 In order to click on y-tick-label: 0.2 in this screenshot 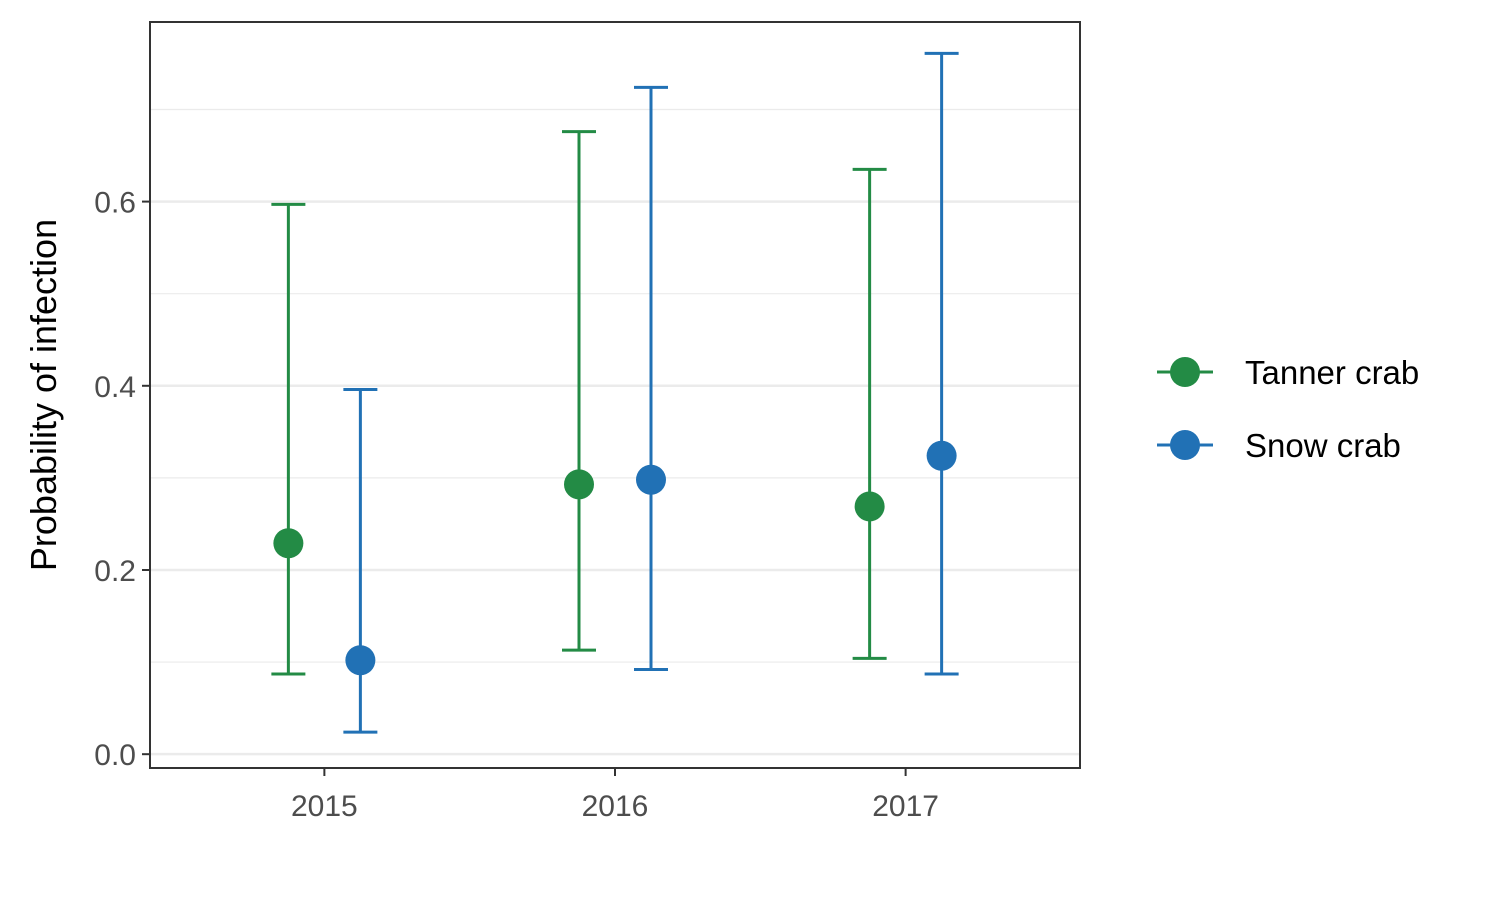, I will do `click(115, 571)`.